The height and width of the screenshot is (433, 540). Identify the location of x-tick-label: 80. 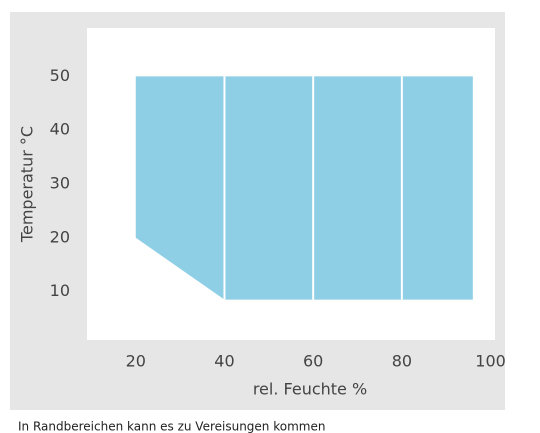
(402, 361).